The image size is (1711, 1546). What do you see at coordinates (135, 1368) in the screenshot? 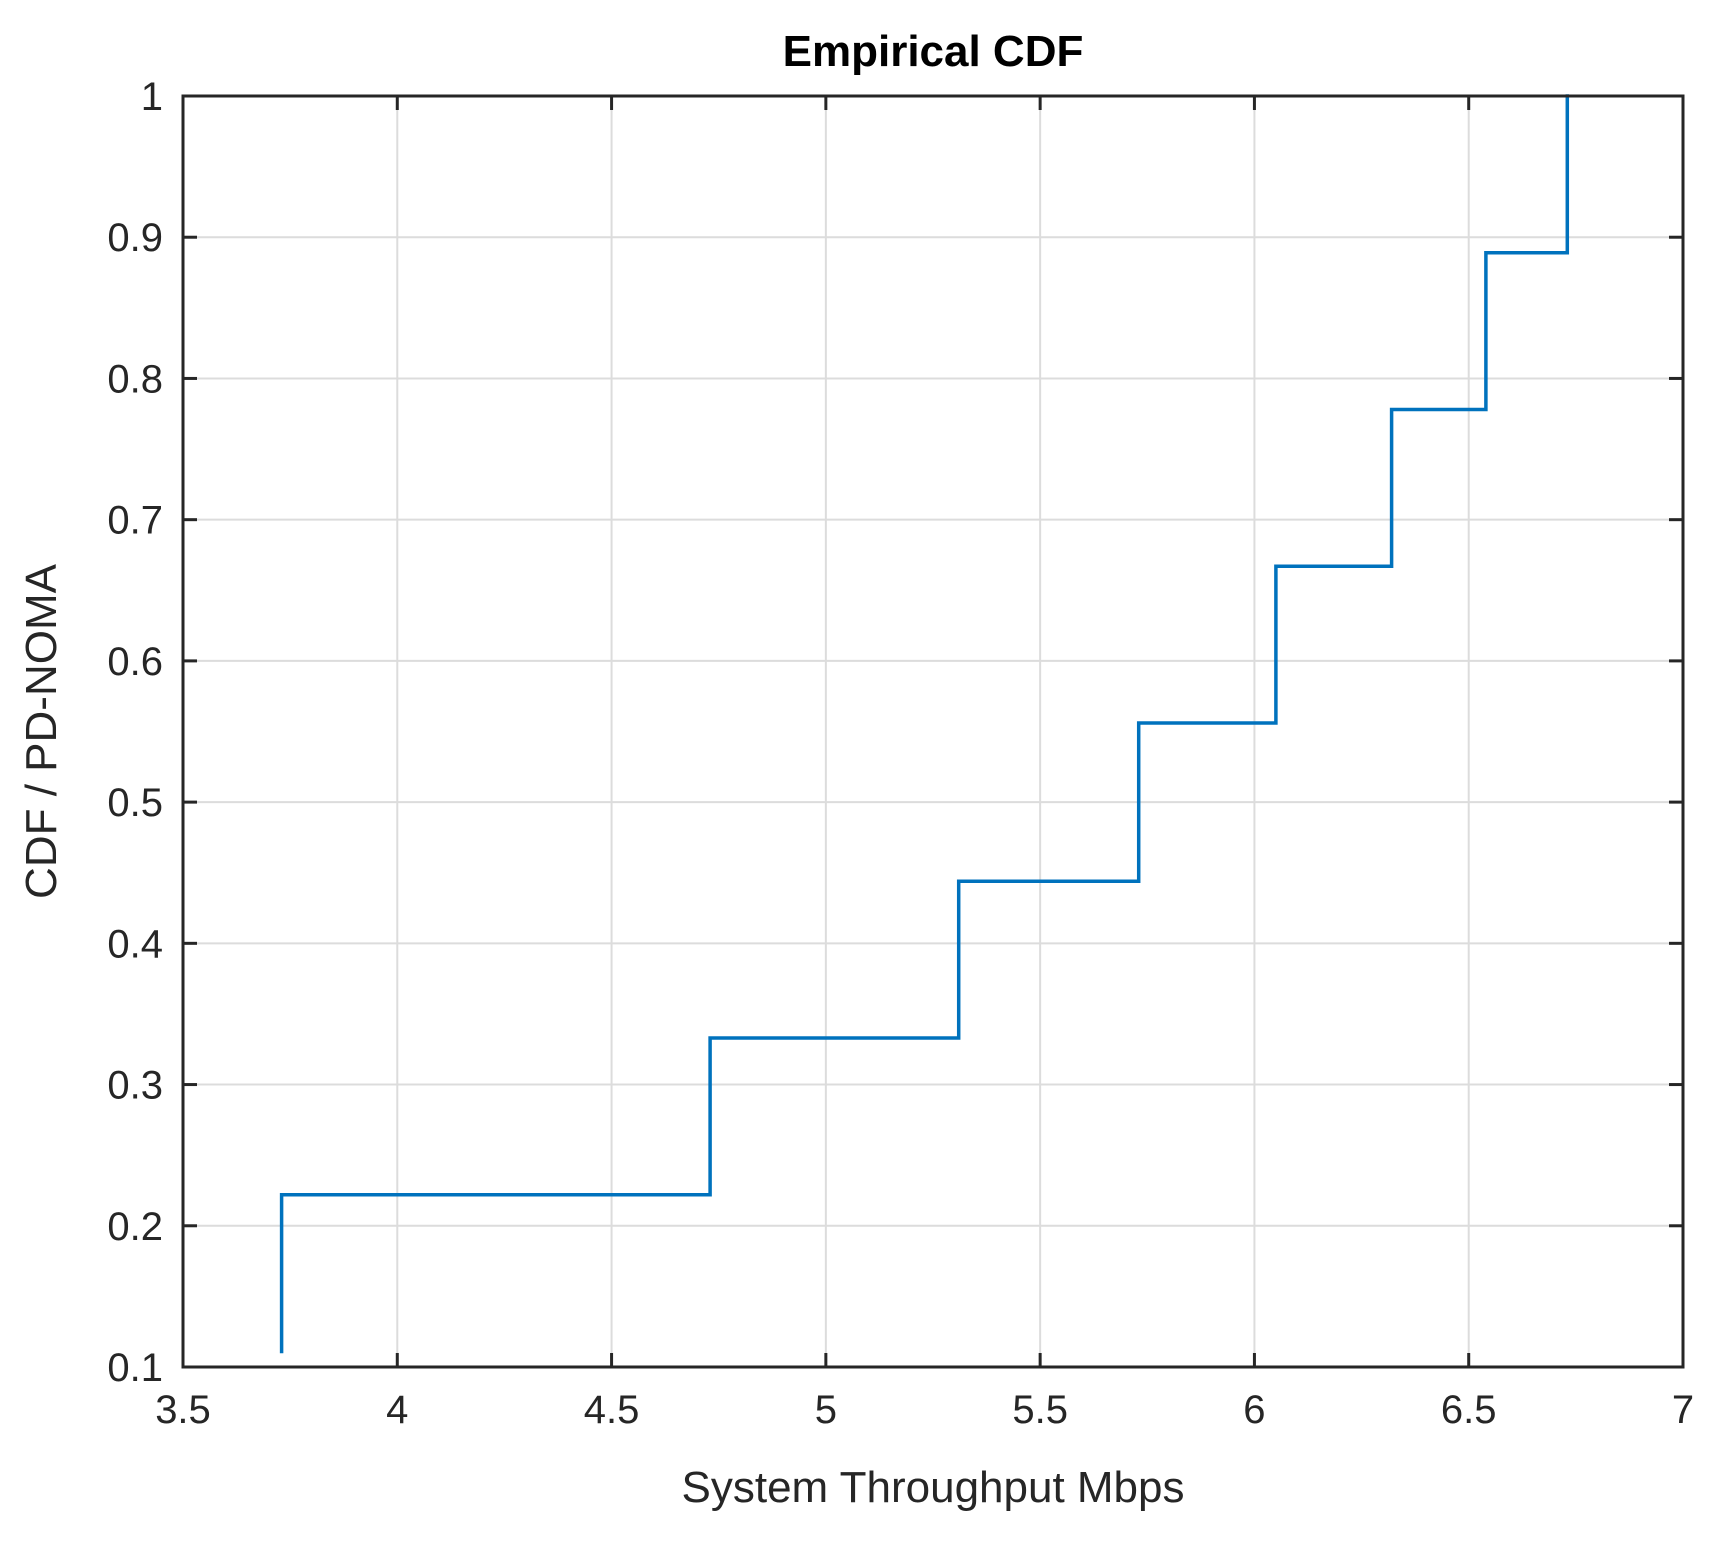
I see `y-tick-label: 0.1` at bounding box center [135, 1368].